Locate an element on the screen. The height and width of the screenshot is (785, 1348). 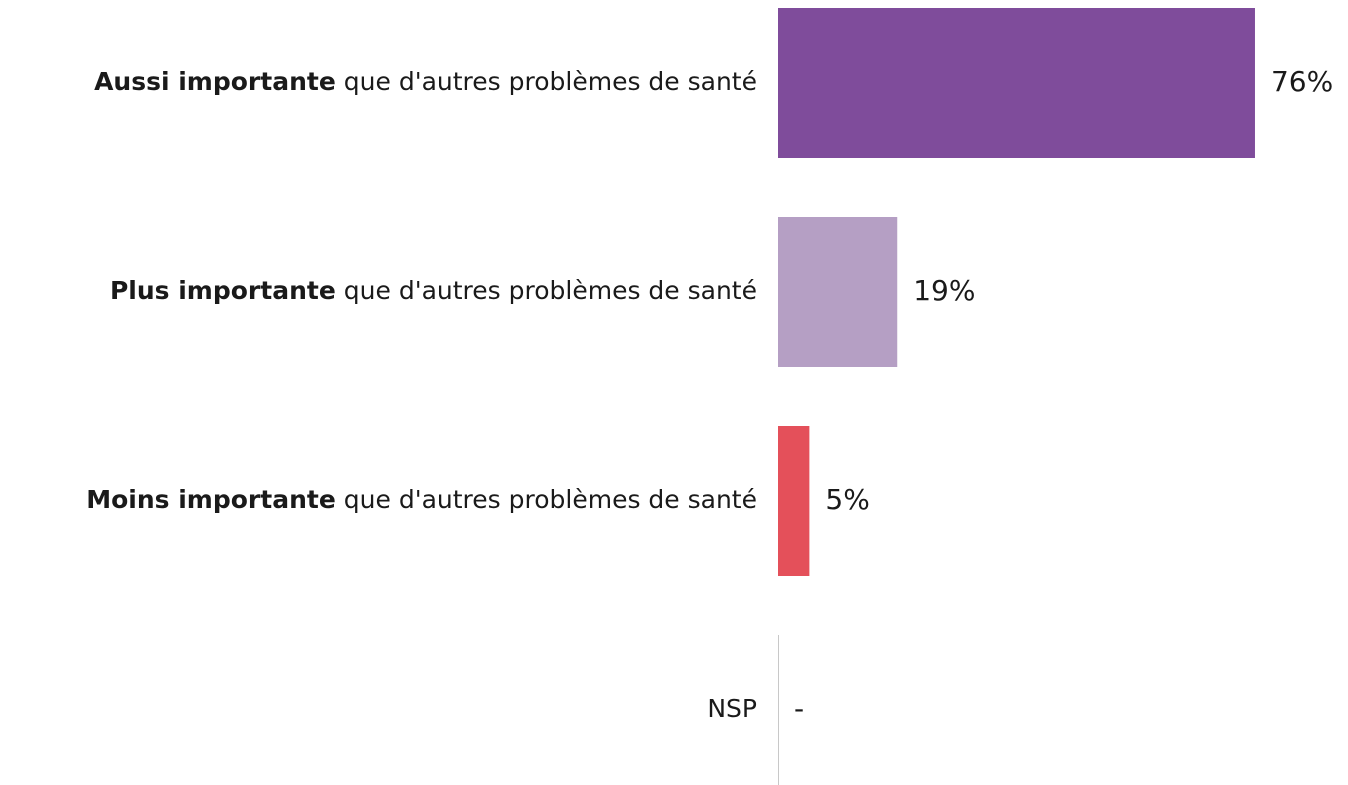
value-label: 76% is located at coordinates (1302, 81).